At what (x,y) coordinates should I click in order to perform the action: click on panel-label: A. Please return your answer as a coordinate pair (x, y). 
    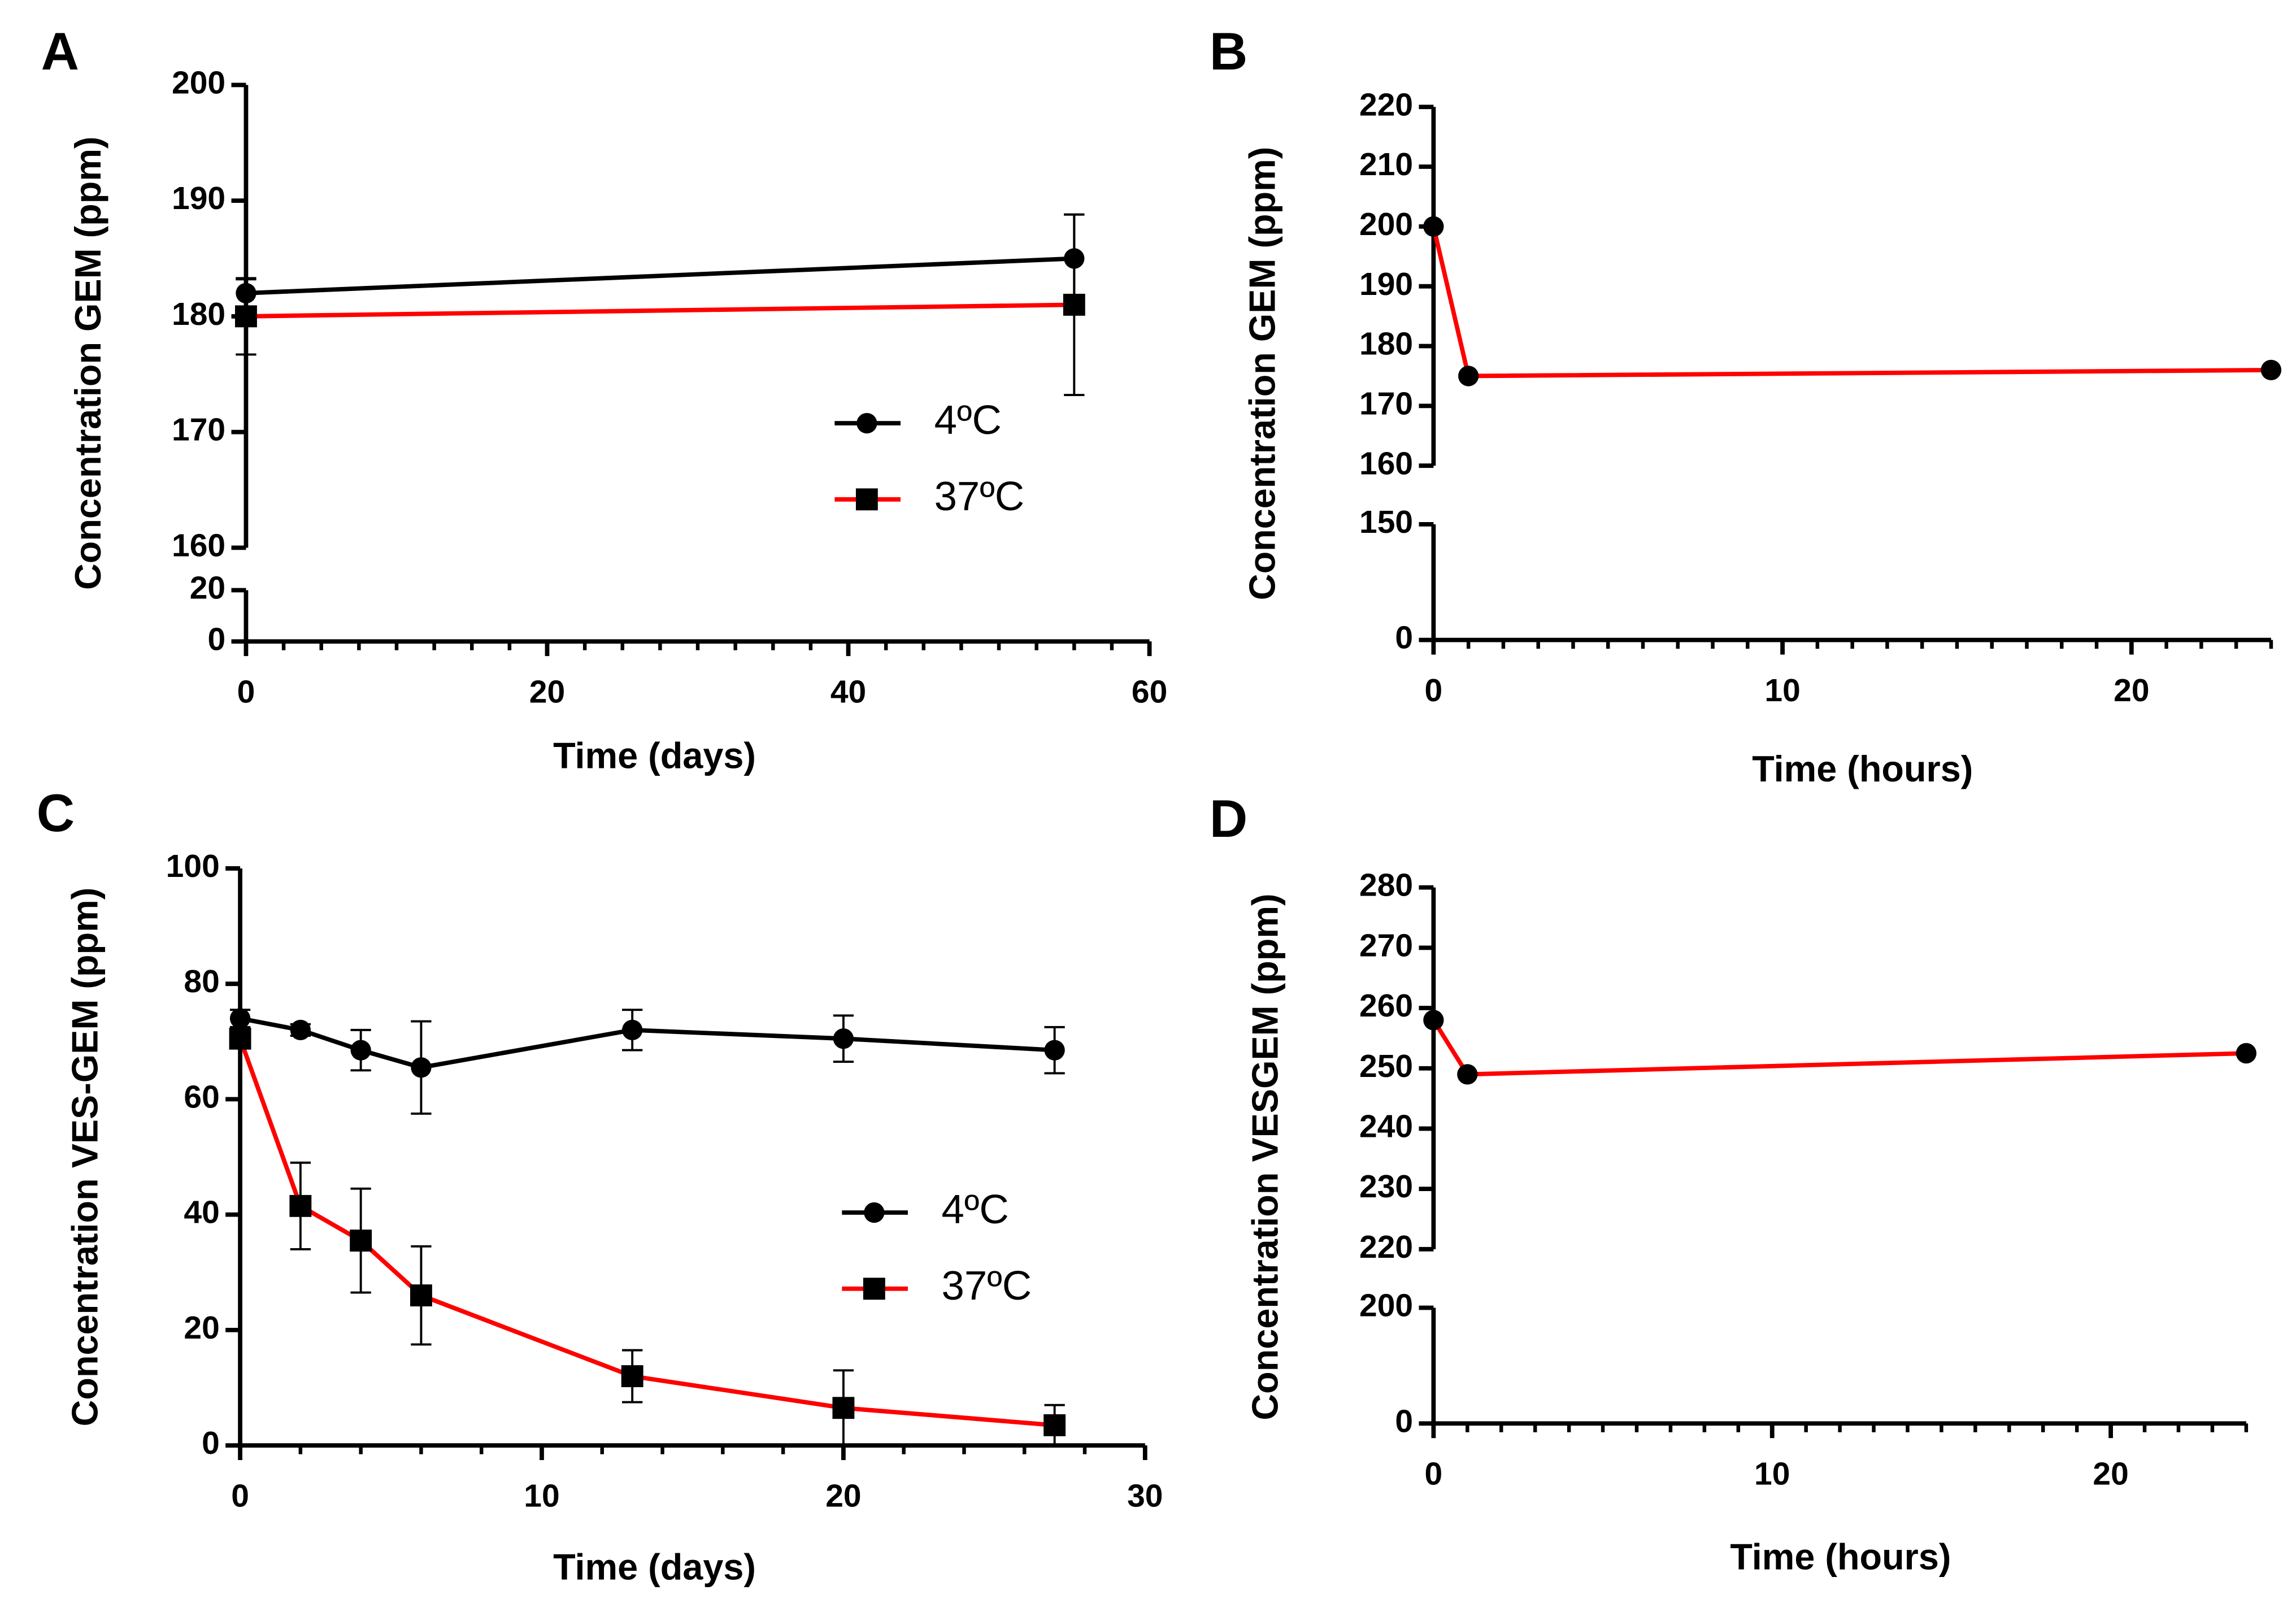
    Looking at the image, I should click on (60, 52).